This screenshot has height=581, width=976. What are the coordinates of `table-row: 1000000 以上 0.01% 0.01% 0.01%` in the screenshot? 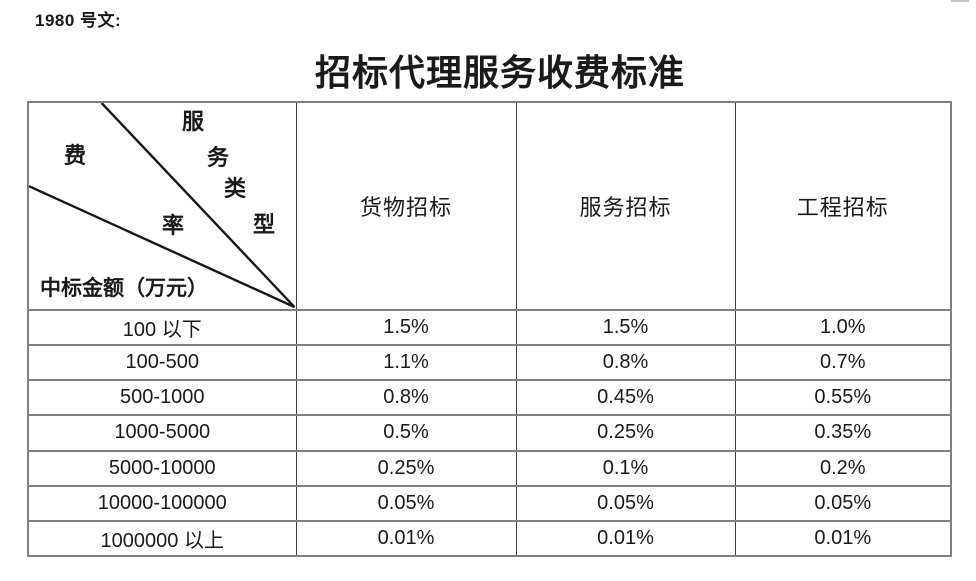 It's located at (489, 538).